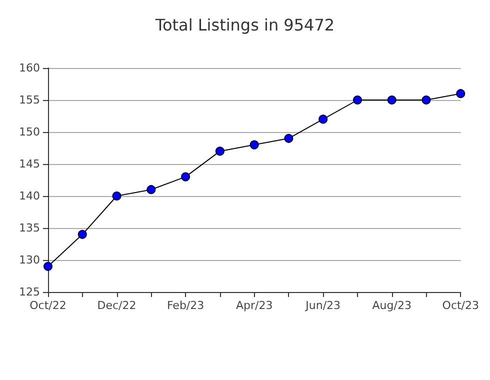 This screenshot has width=490, height=380. Describe the element at coordinates (48, 305) in the screenshot. I see `x-tick-label: Oct/22` at that location.